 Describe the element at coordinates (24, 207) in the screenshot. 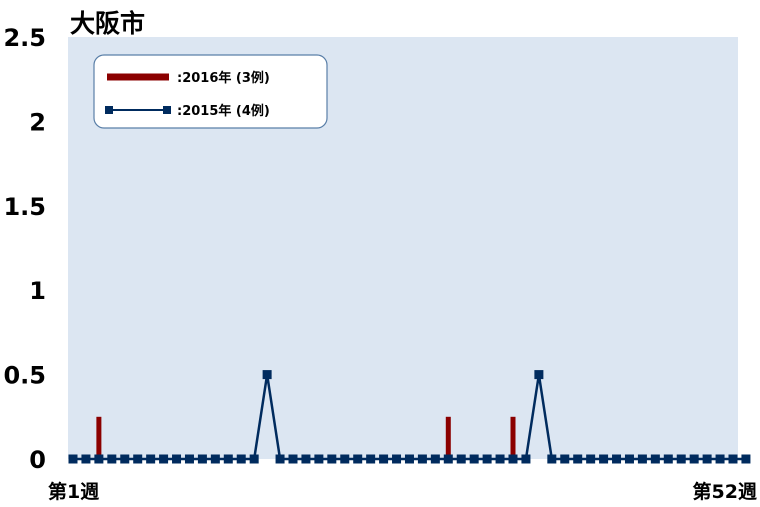

I see `y-tick-label: 1.5` at that location.